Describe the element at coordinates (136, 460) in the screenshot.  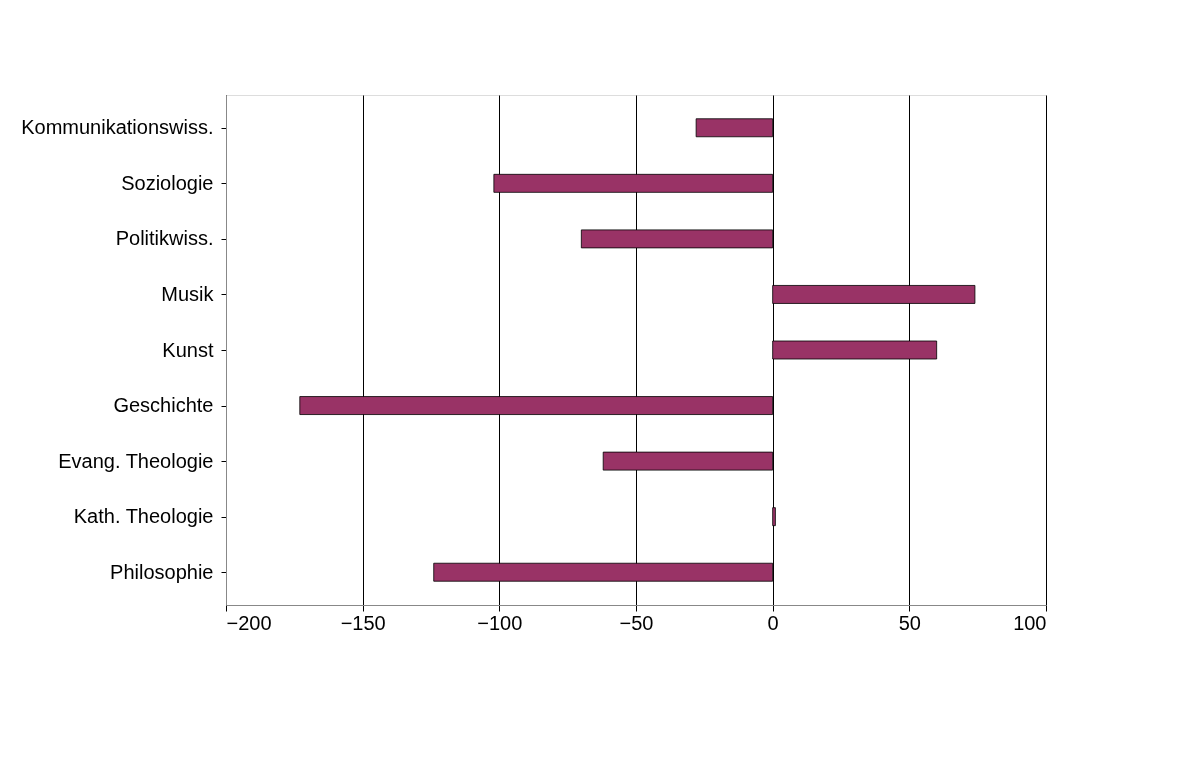
I see `y-tick-label: Evang. Theologie` at that location.